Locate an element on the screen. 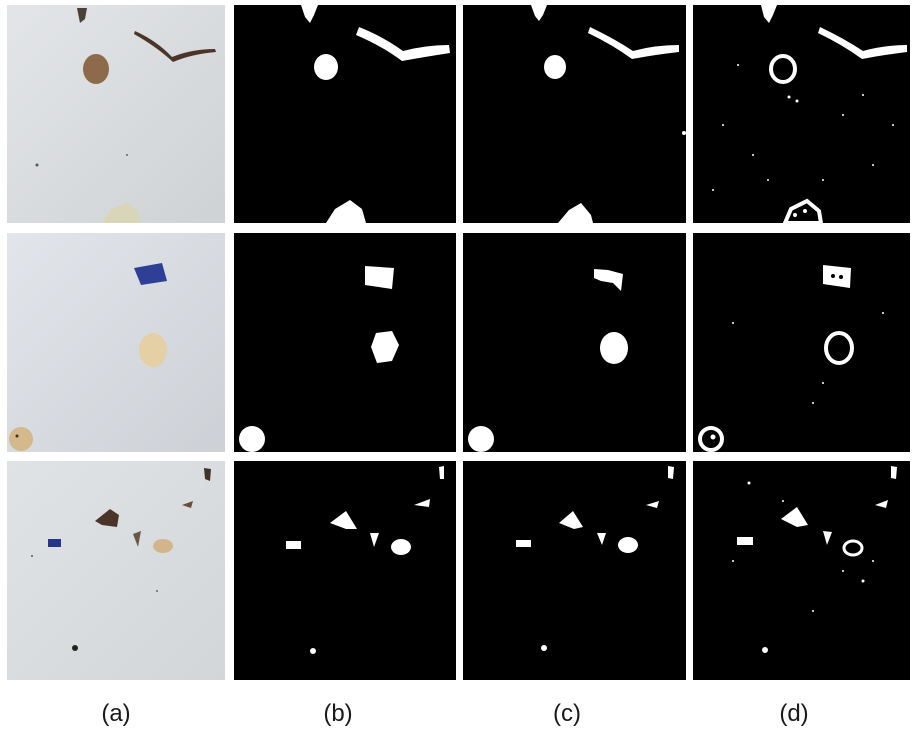 Image resolution: width=912 pixels, height=735 pixels. row1-photo is located at coordinates (116, 114).